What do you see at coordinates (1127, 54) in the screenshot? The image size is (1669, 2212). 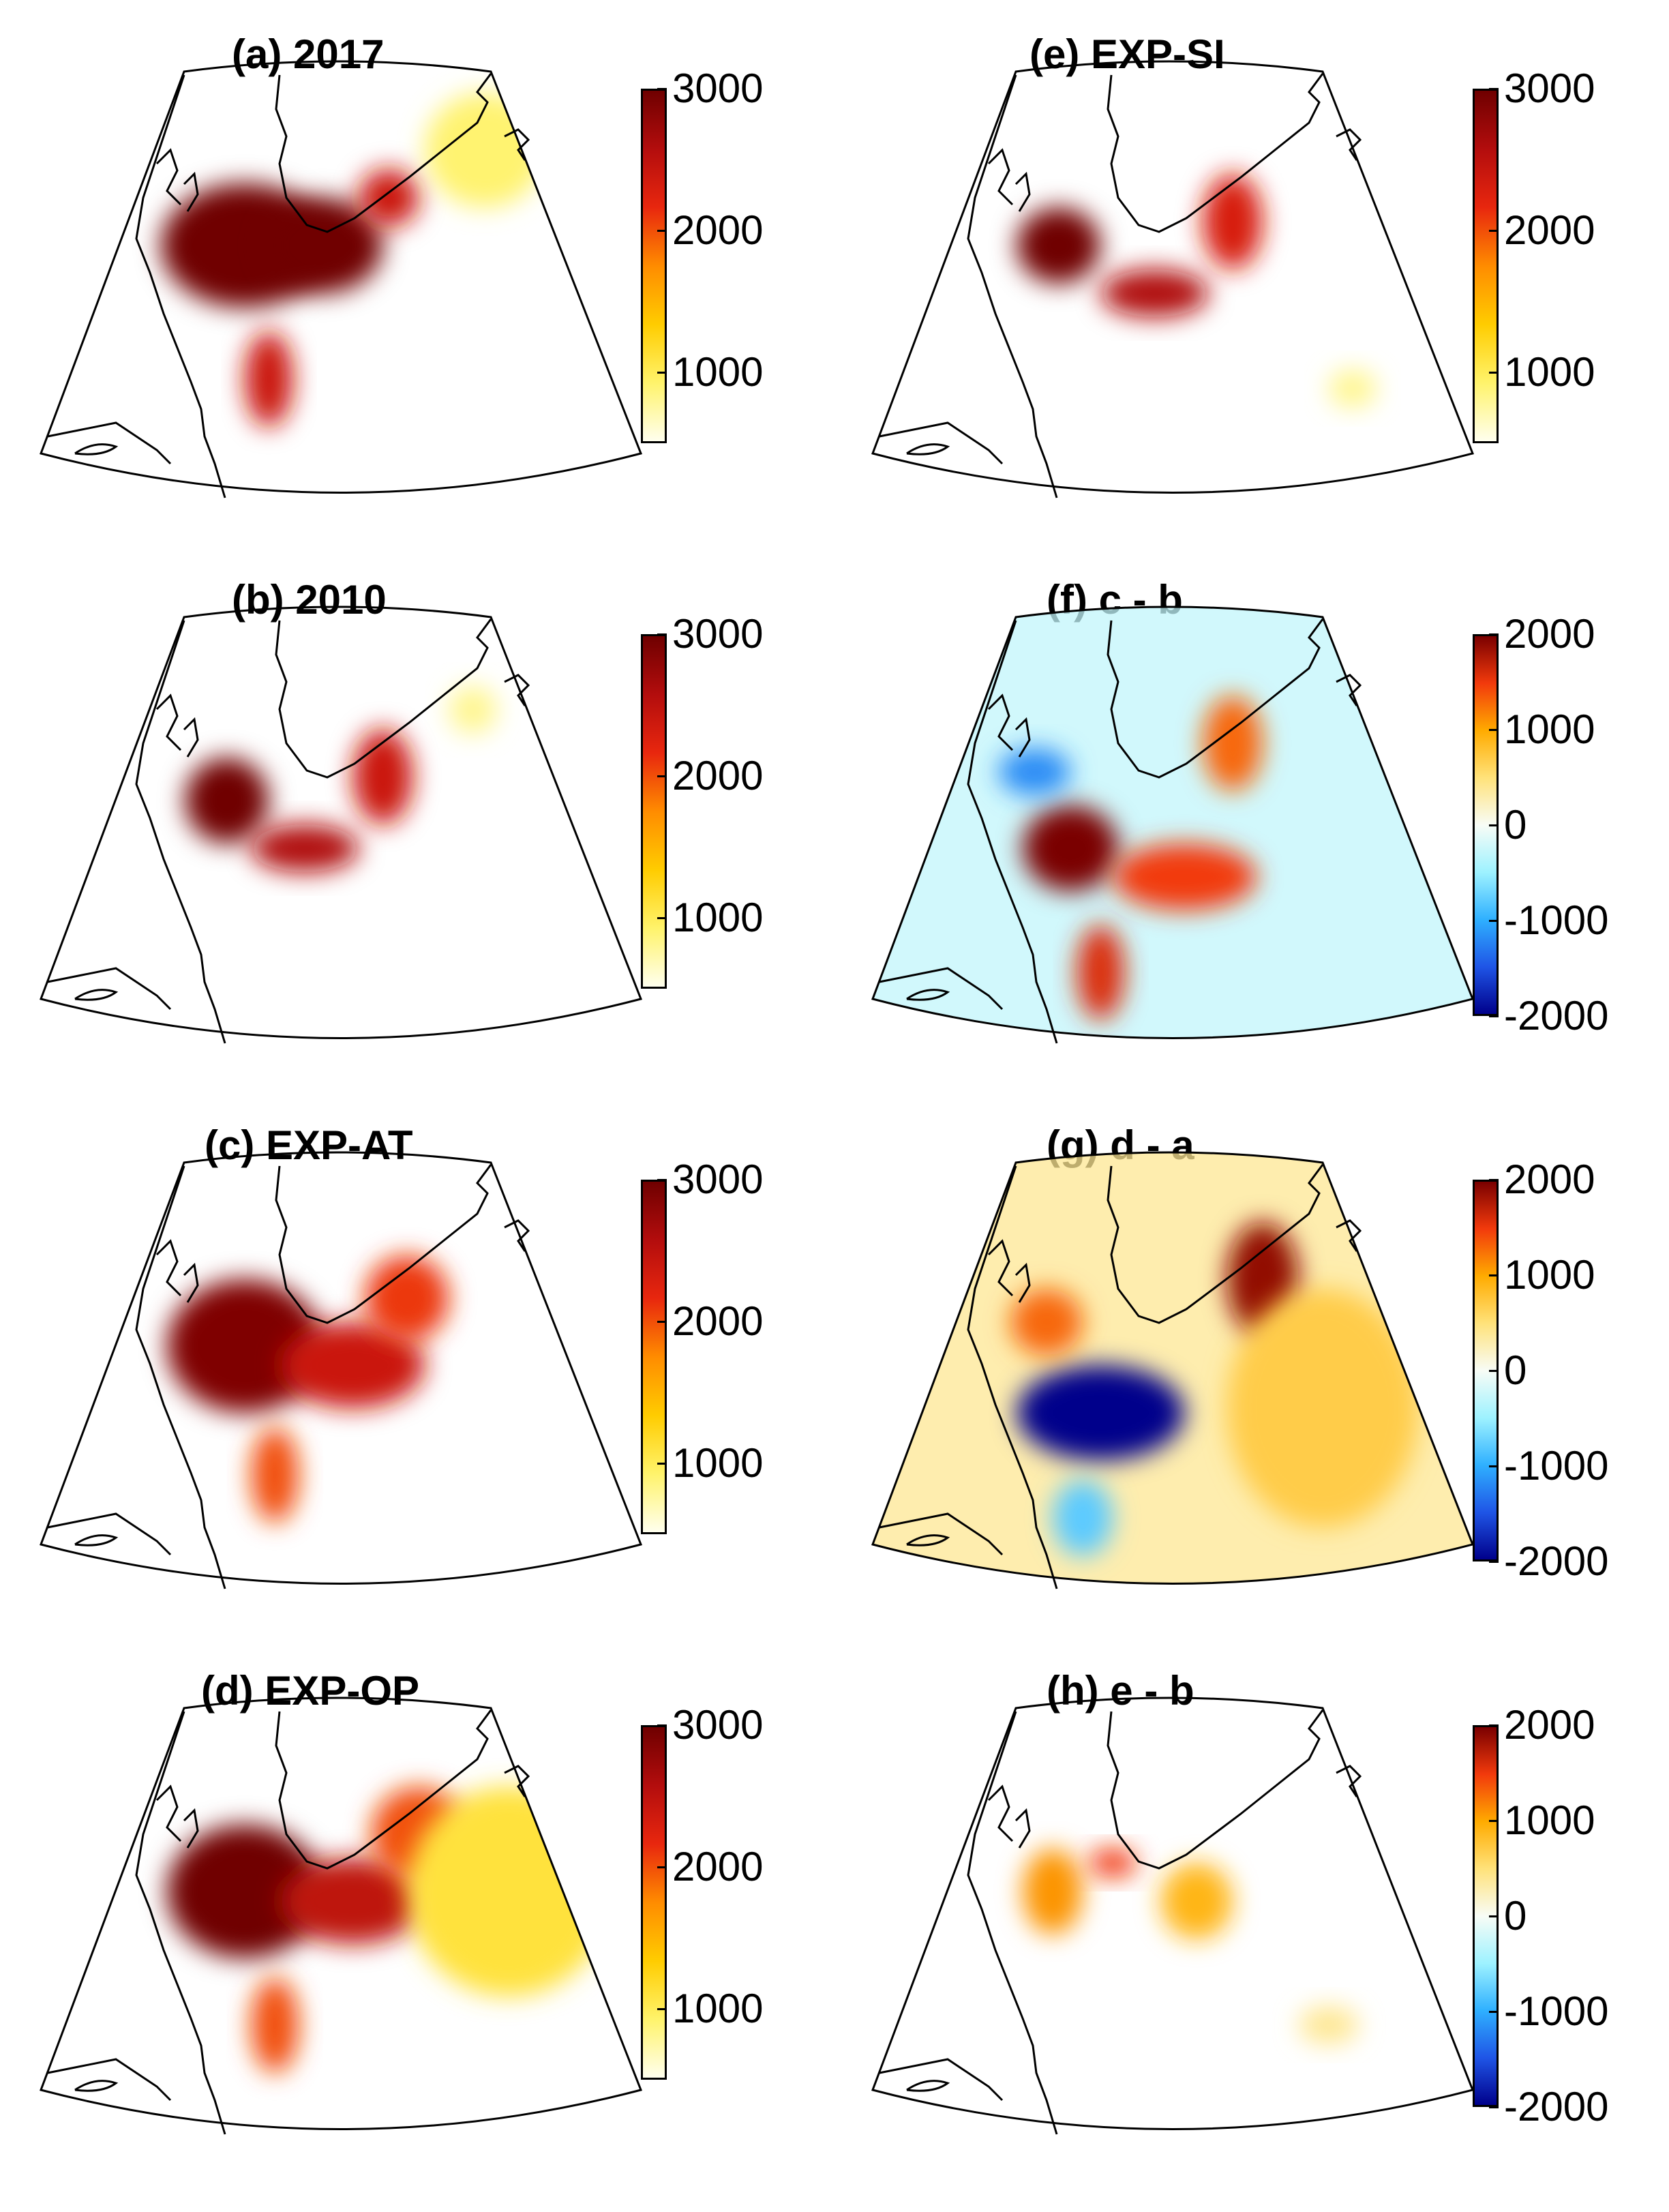 I see `panel-title: (e) EXP-SI` at bounding box center [1127, 54].